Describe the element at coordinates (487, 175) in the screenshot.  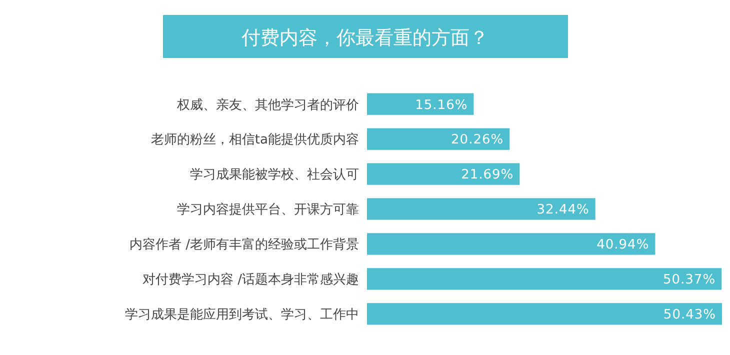
I see `data-label: 21.69%` at that location.